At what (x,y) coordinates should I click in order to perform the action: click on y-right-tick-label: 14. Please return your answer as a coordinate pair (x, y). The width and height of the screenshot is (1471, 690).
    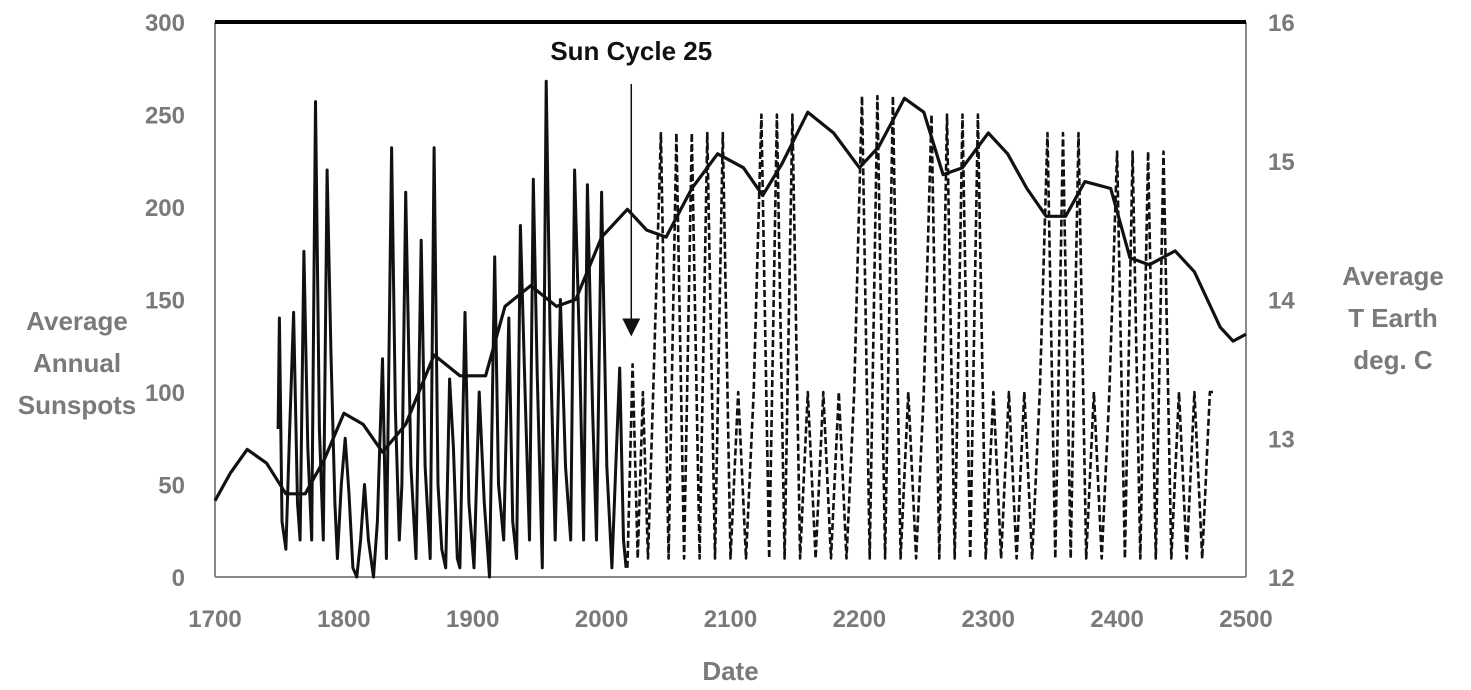
    Looking at the image, I should click on (1281, 301).